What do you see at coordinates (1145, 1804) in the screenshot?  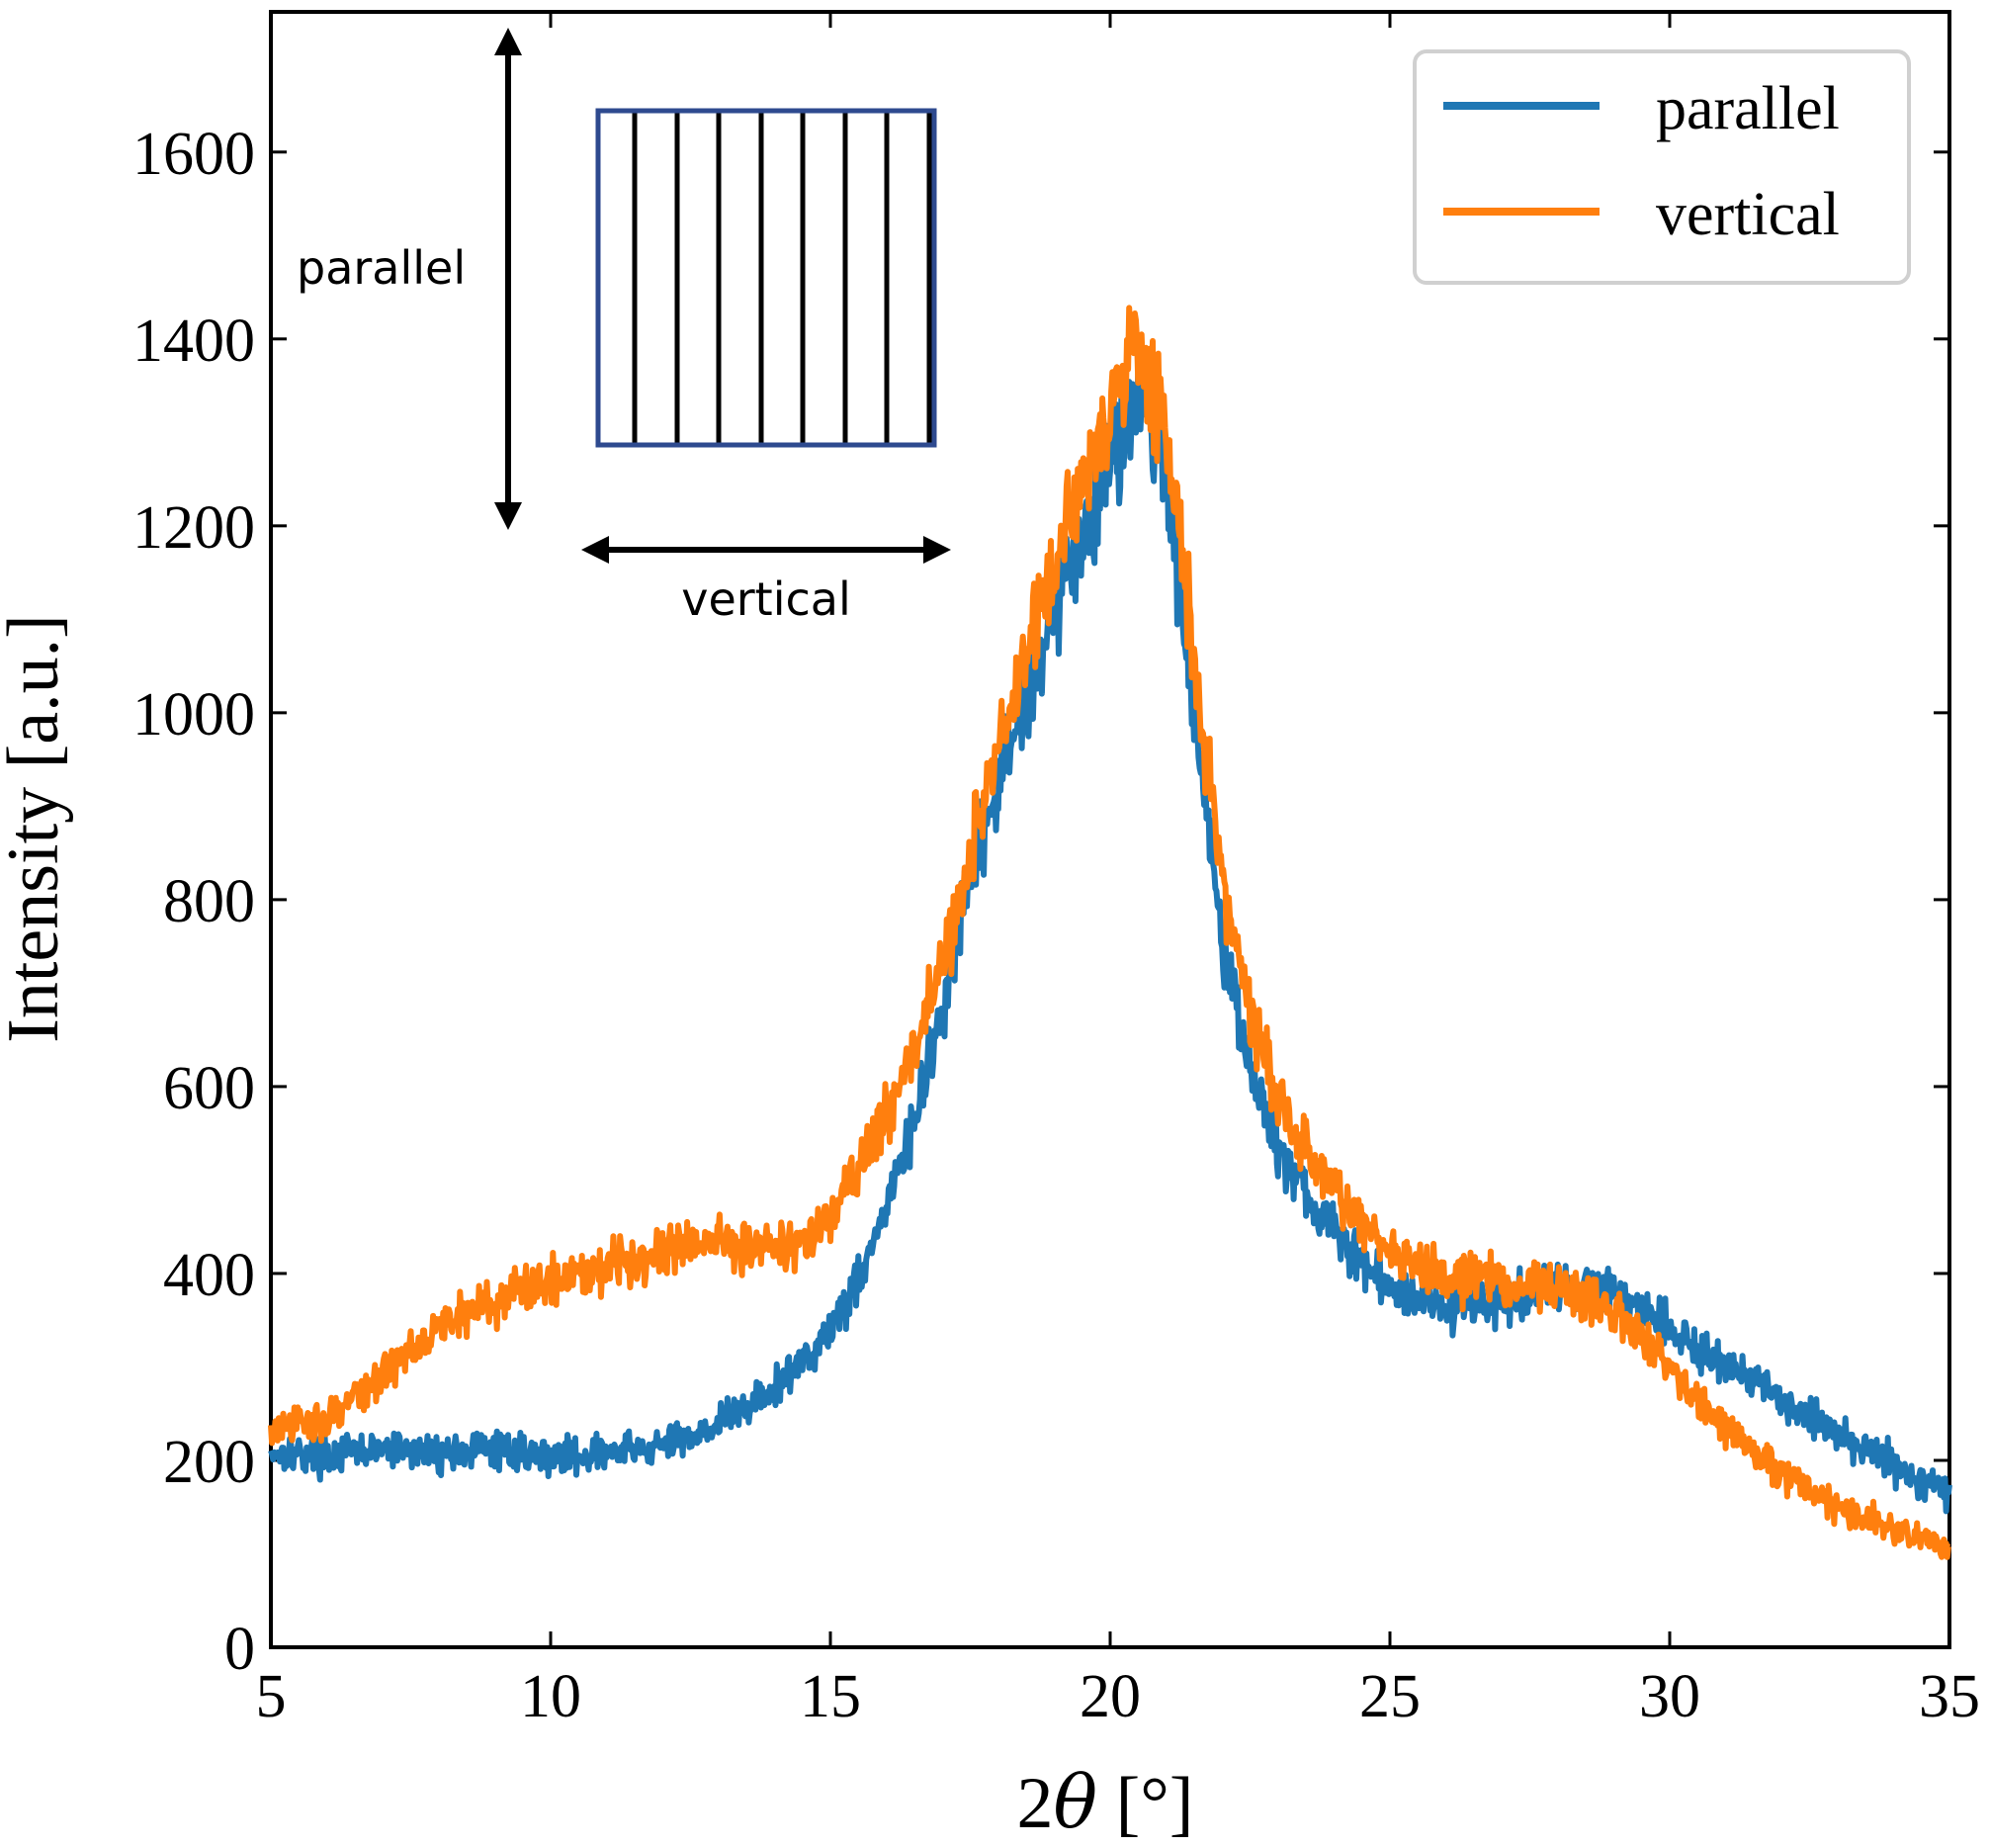 I see `x-axis-label-unit: [°]` at bounding box center [1145, 1804].